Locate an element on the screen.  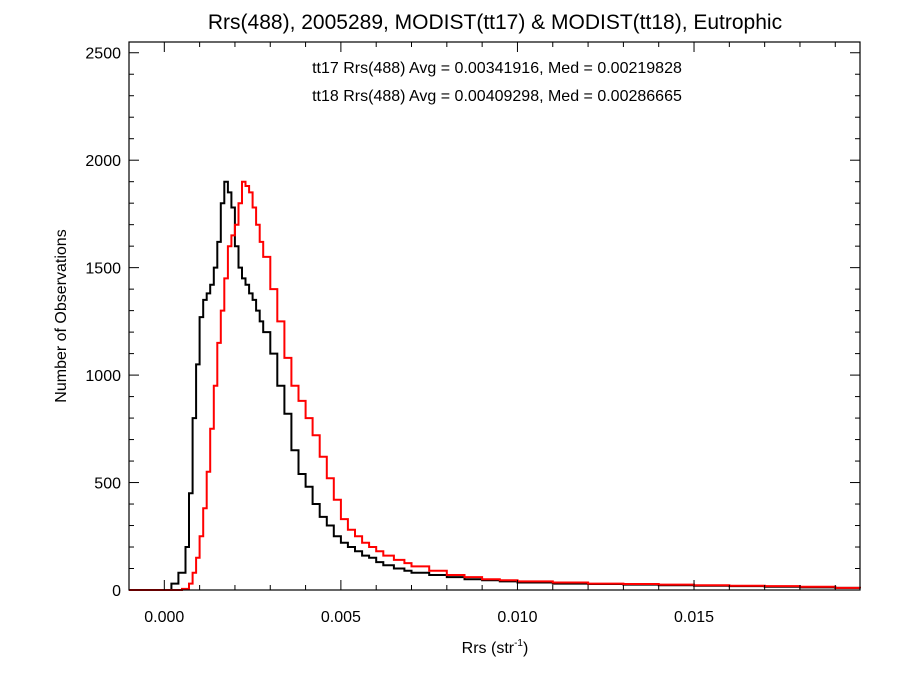
y-tick-label: 2500 is located at coordinates (103, 54).